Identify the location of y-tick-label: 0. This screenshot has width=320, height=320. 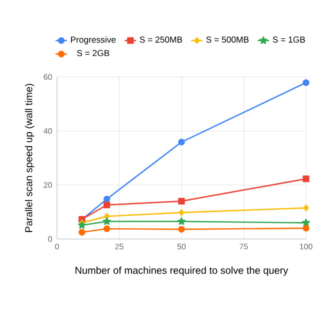
(50, 239).